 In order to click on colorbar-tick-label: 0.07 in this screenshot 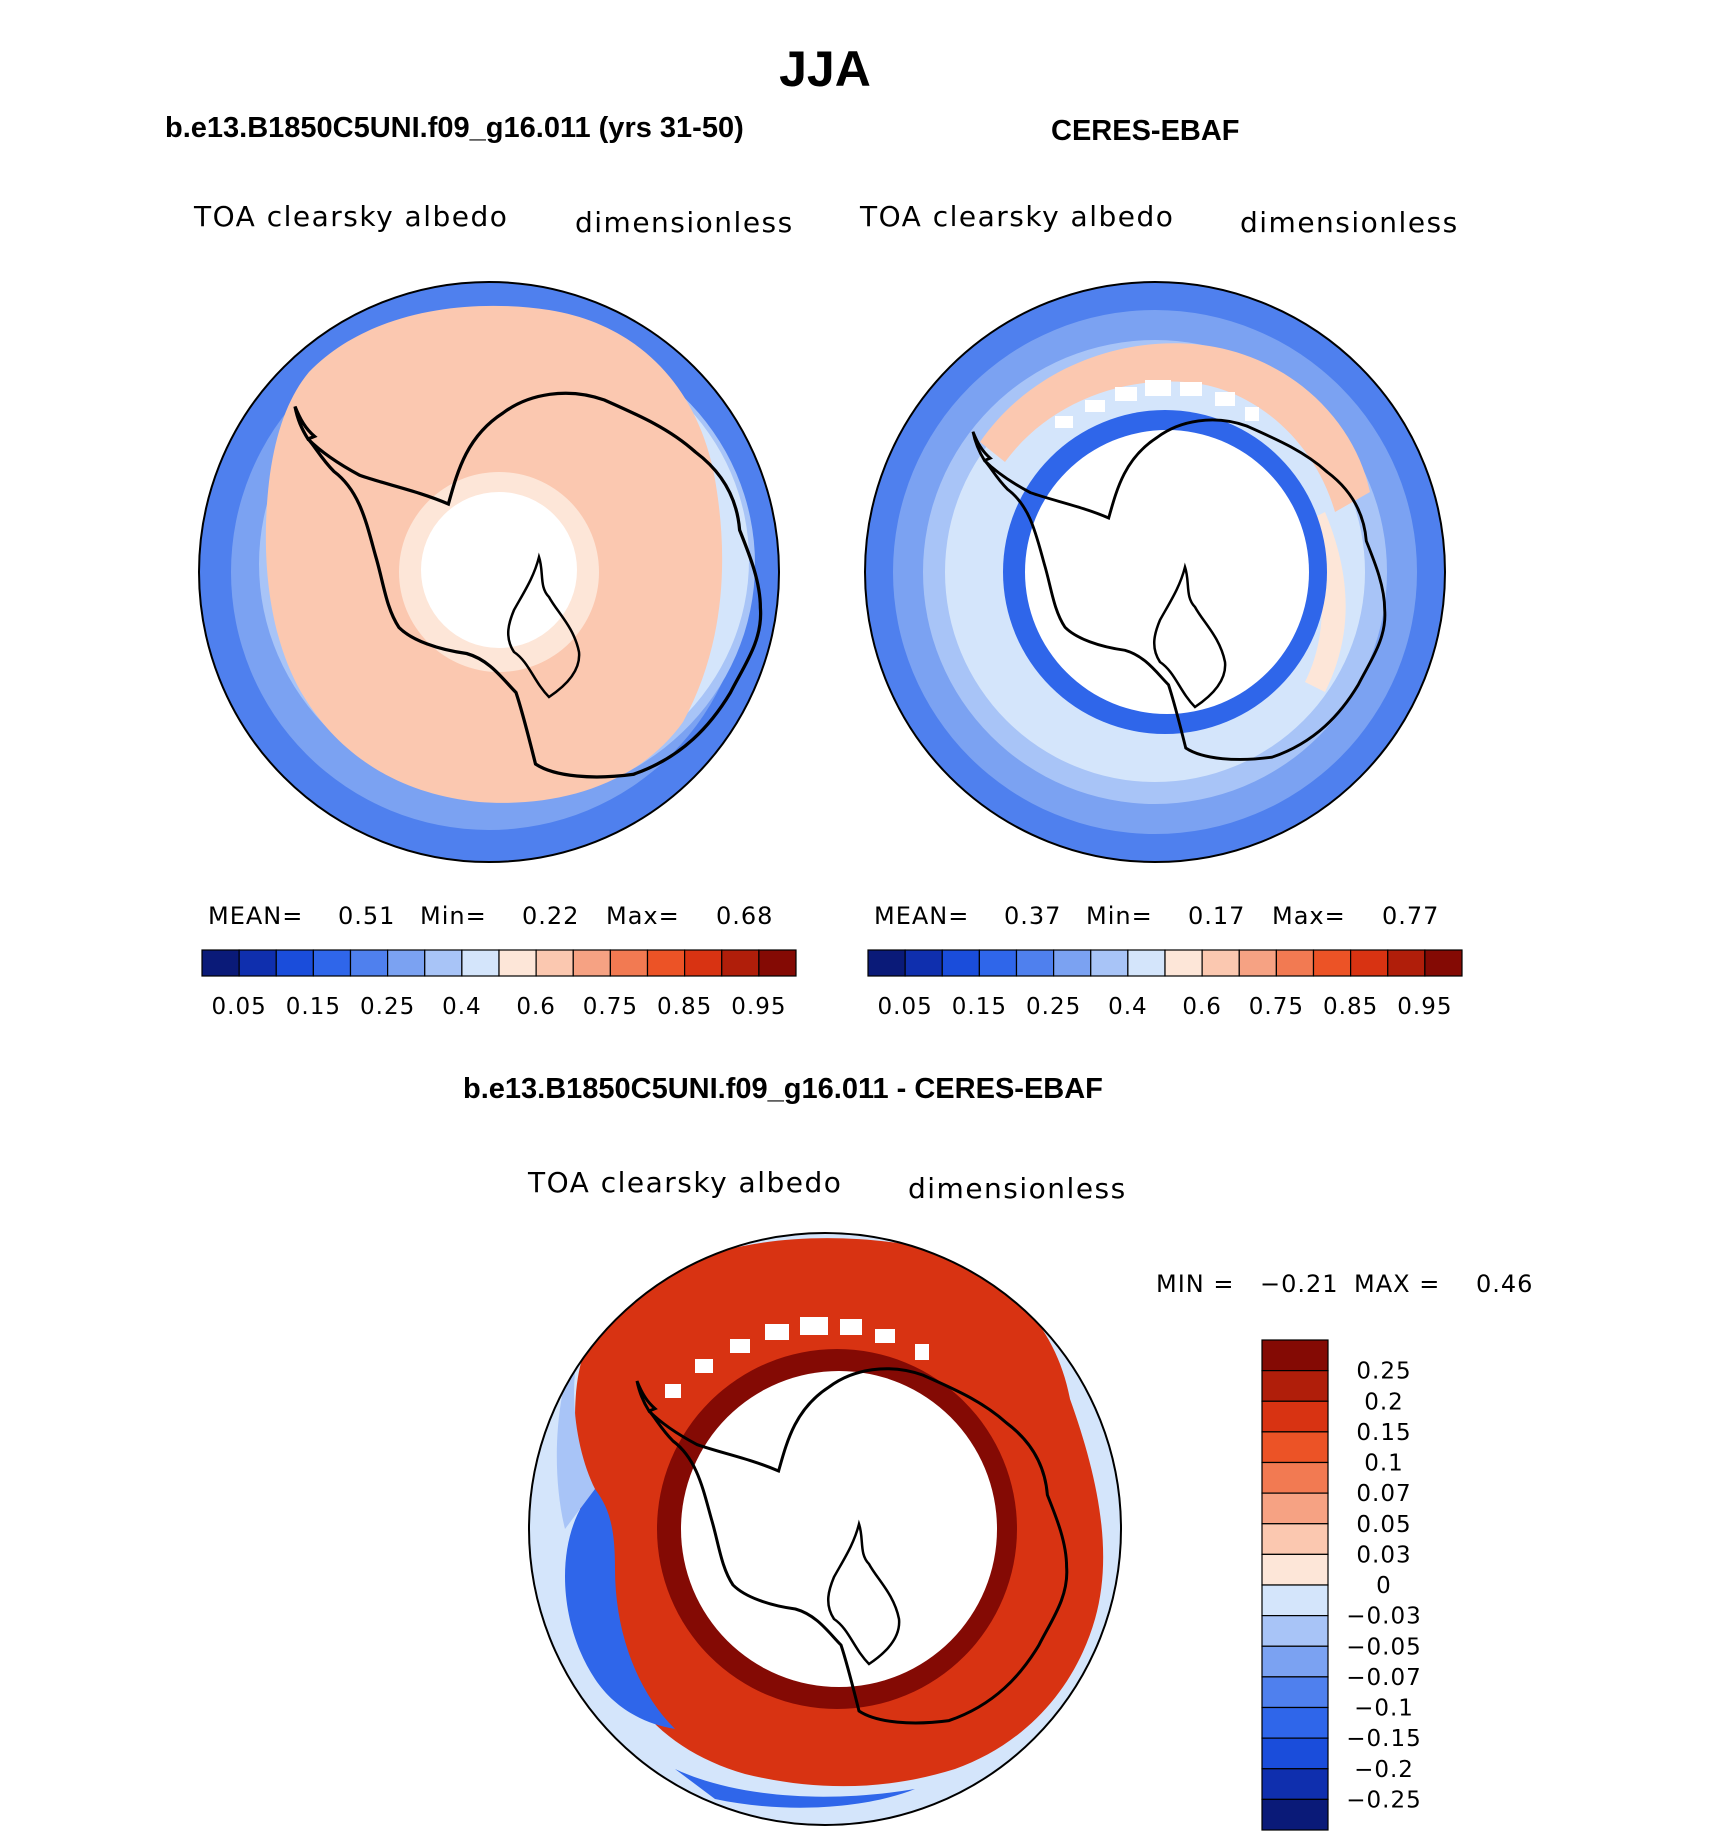, I will do `click(1383, 1494)`.